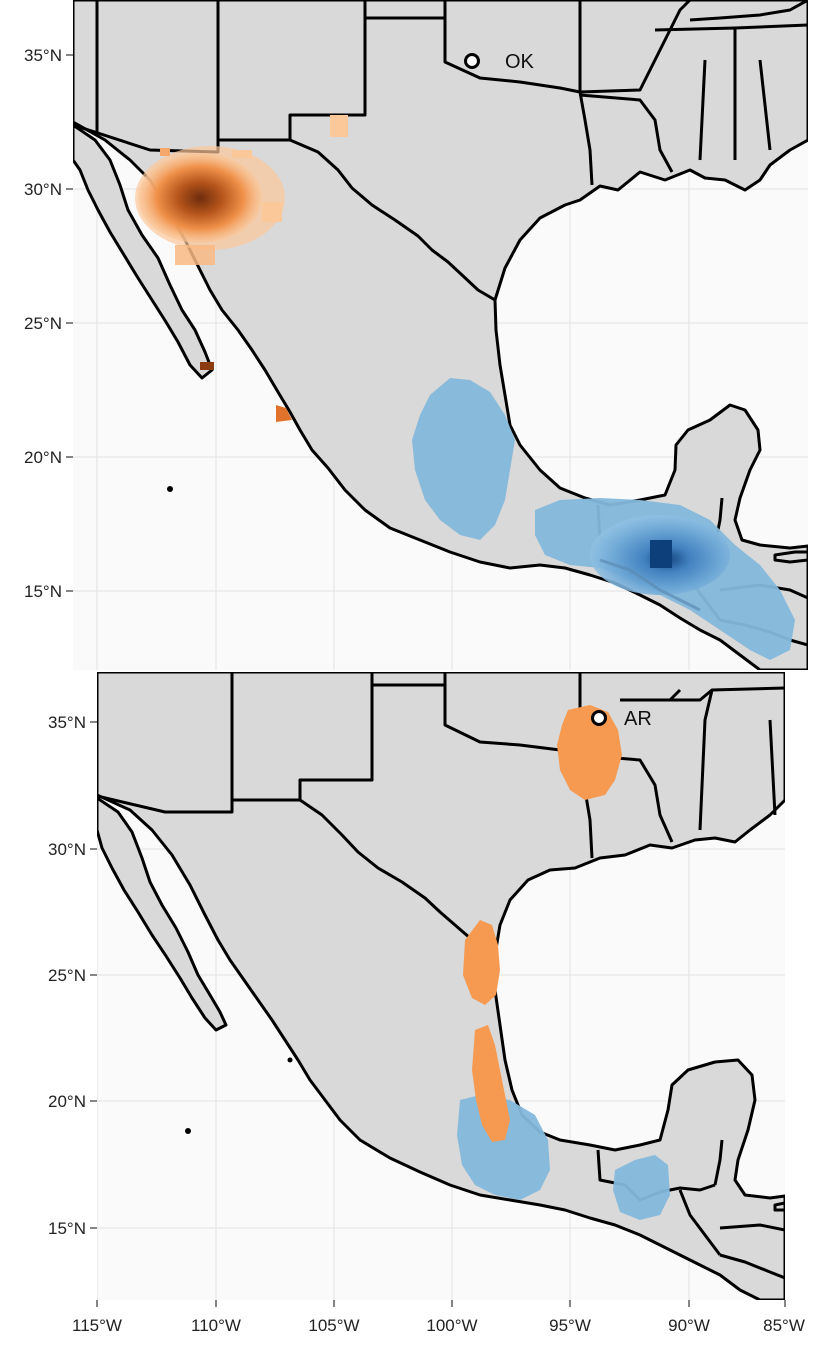 Image resolution: width=822 pixels, height=1345 pixels. I want to click on islands, so click(239, 1095).